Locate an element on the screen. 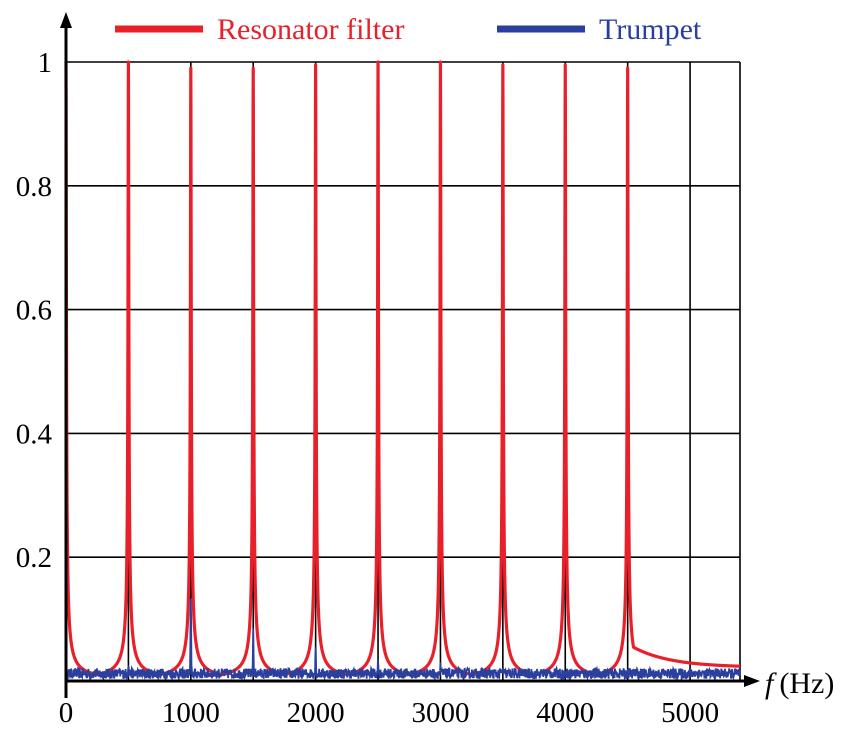  x-axis-label: f (Hz) is located at coordinates (799, 683).